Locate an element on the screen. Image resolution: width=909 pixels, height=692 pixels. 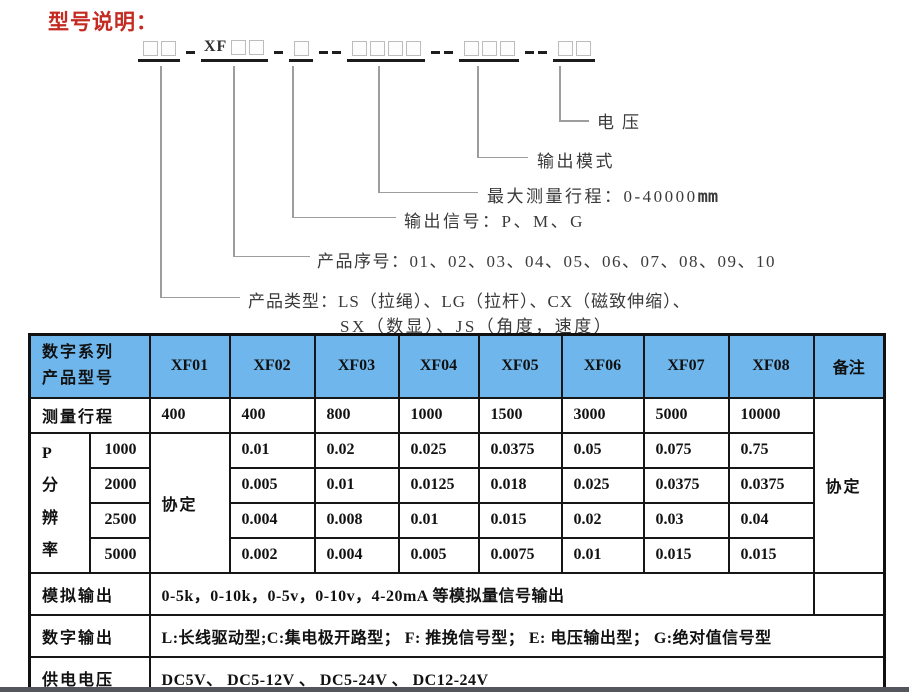
spec-cell: 0.004 is located at coordinates (356, 555).